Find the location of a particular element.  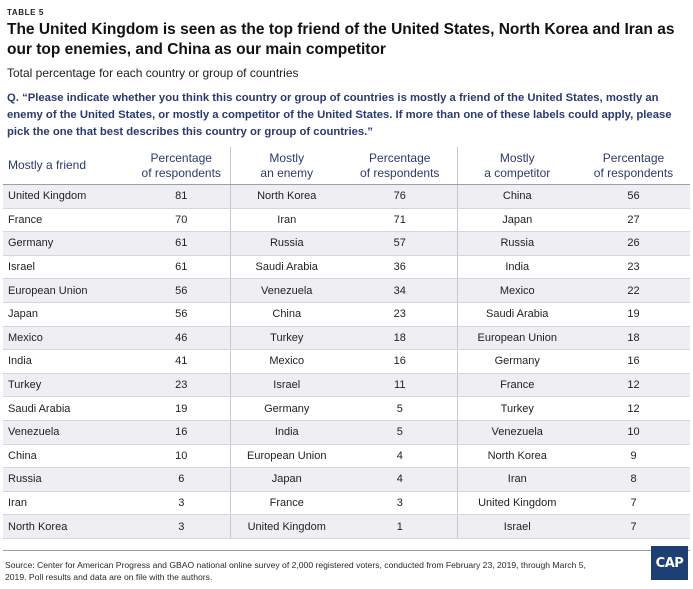

footer-divider is located at coordinates (346, 550).